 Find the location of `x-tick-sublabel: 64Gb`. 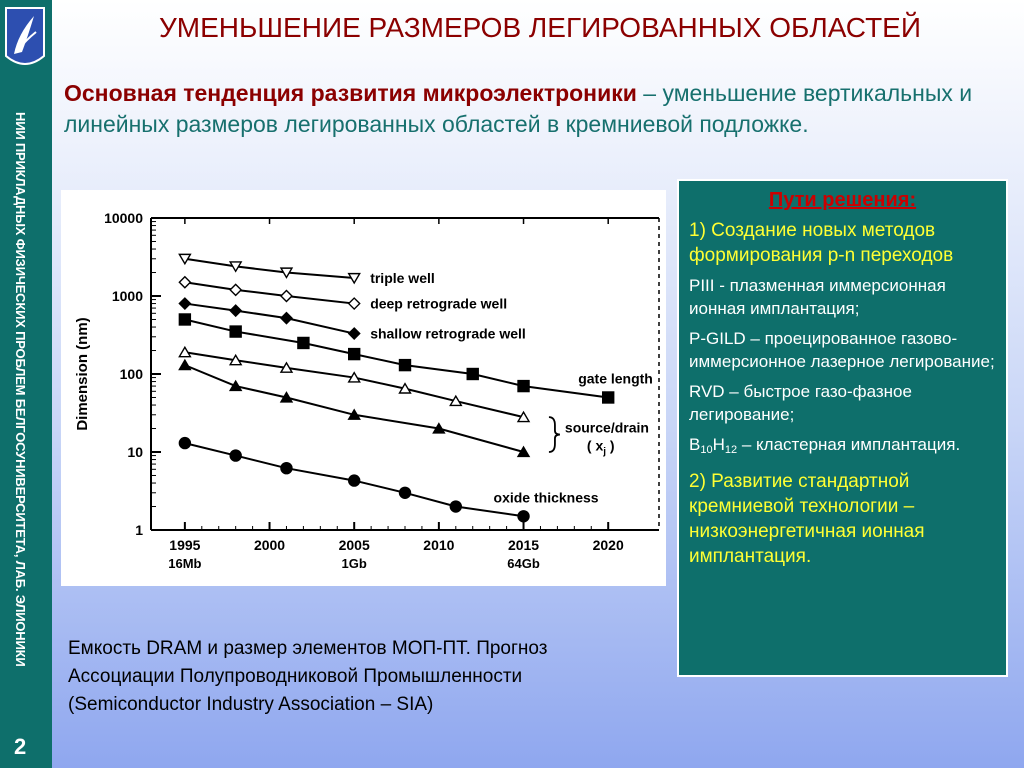

x-tick-sublabel: 64Gb is located at coordinates (523, 563).